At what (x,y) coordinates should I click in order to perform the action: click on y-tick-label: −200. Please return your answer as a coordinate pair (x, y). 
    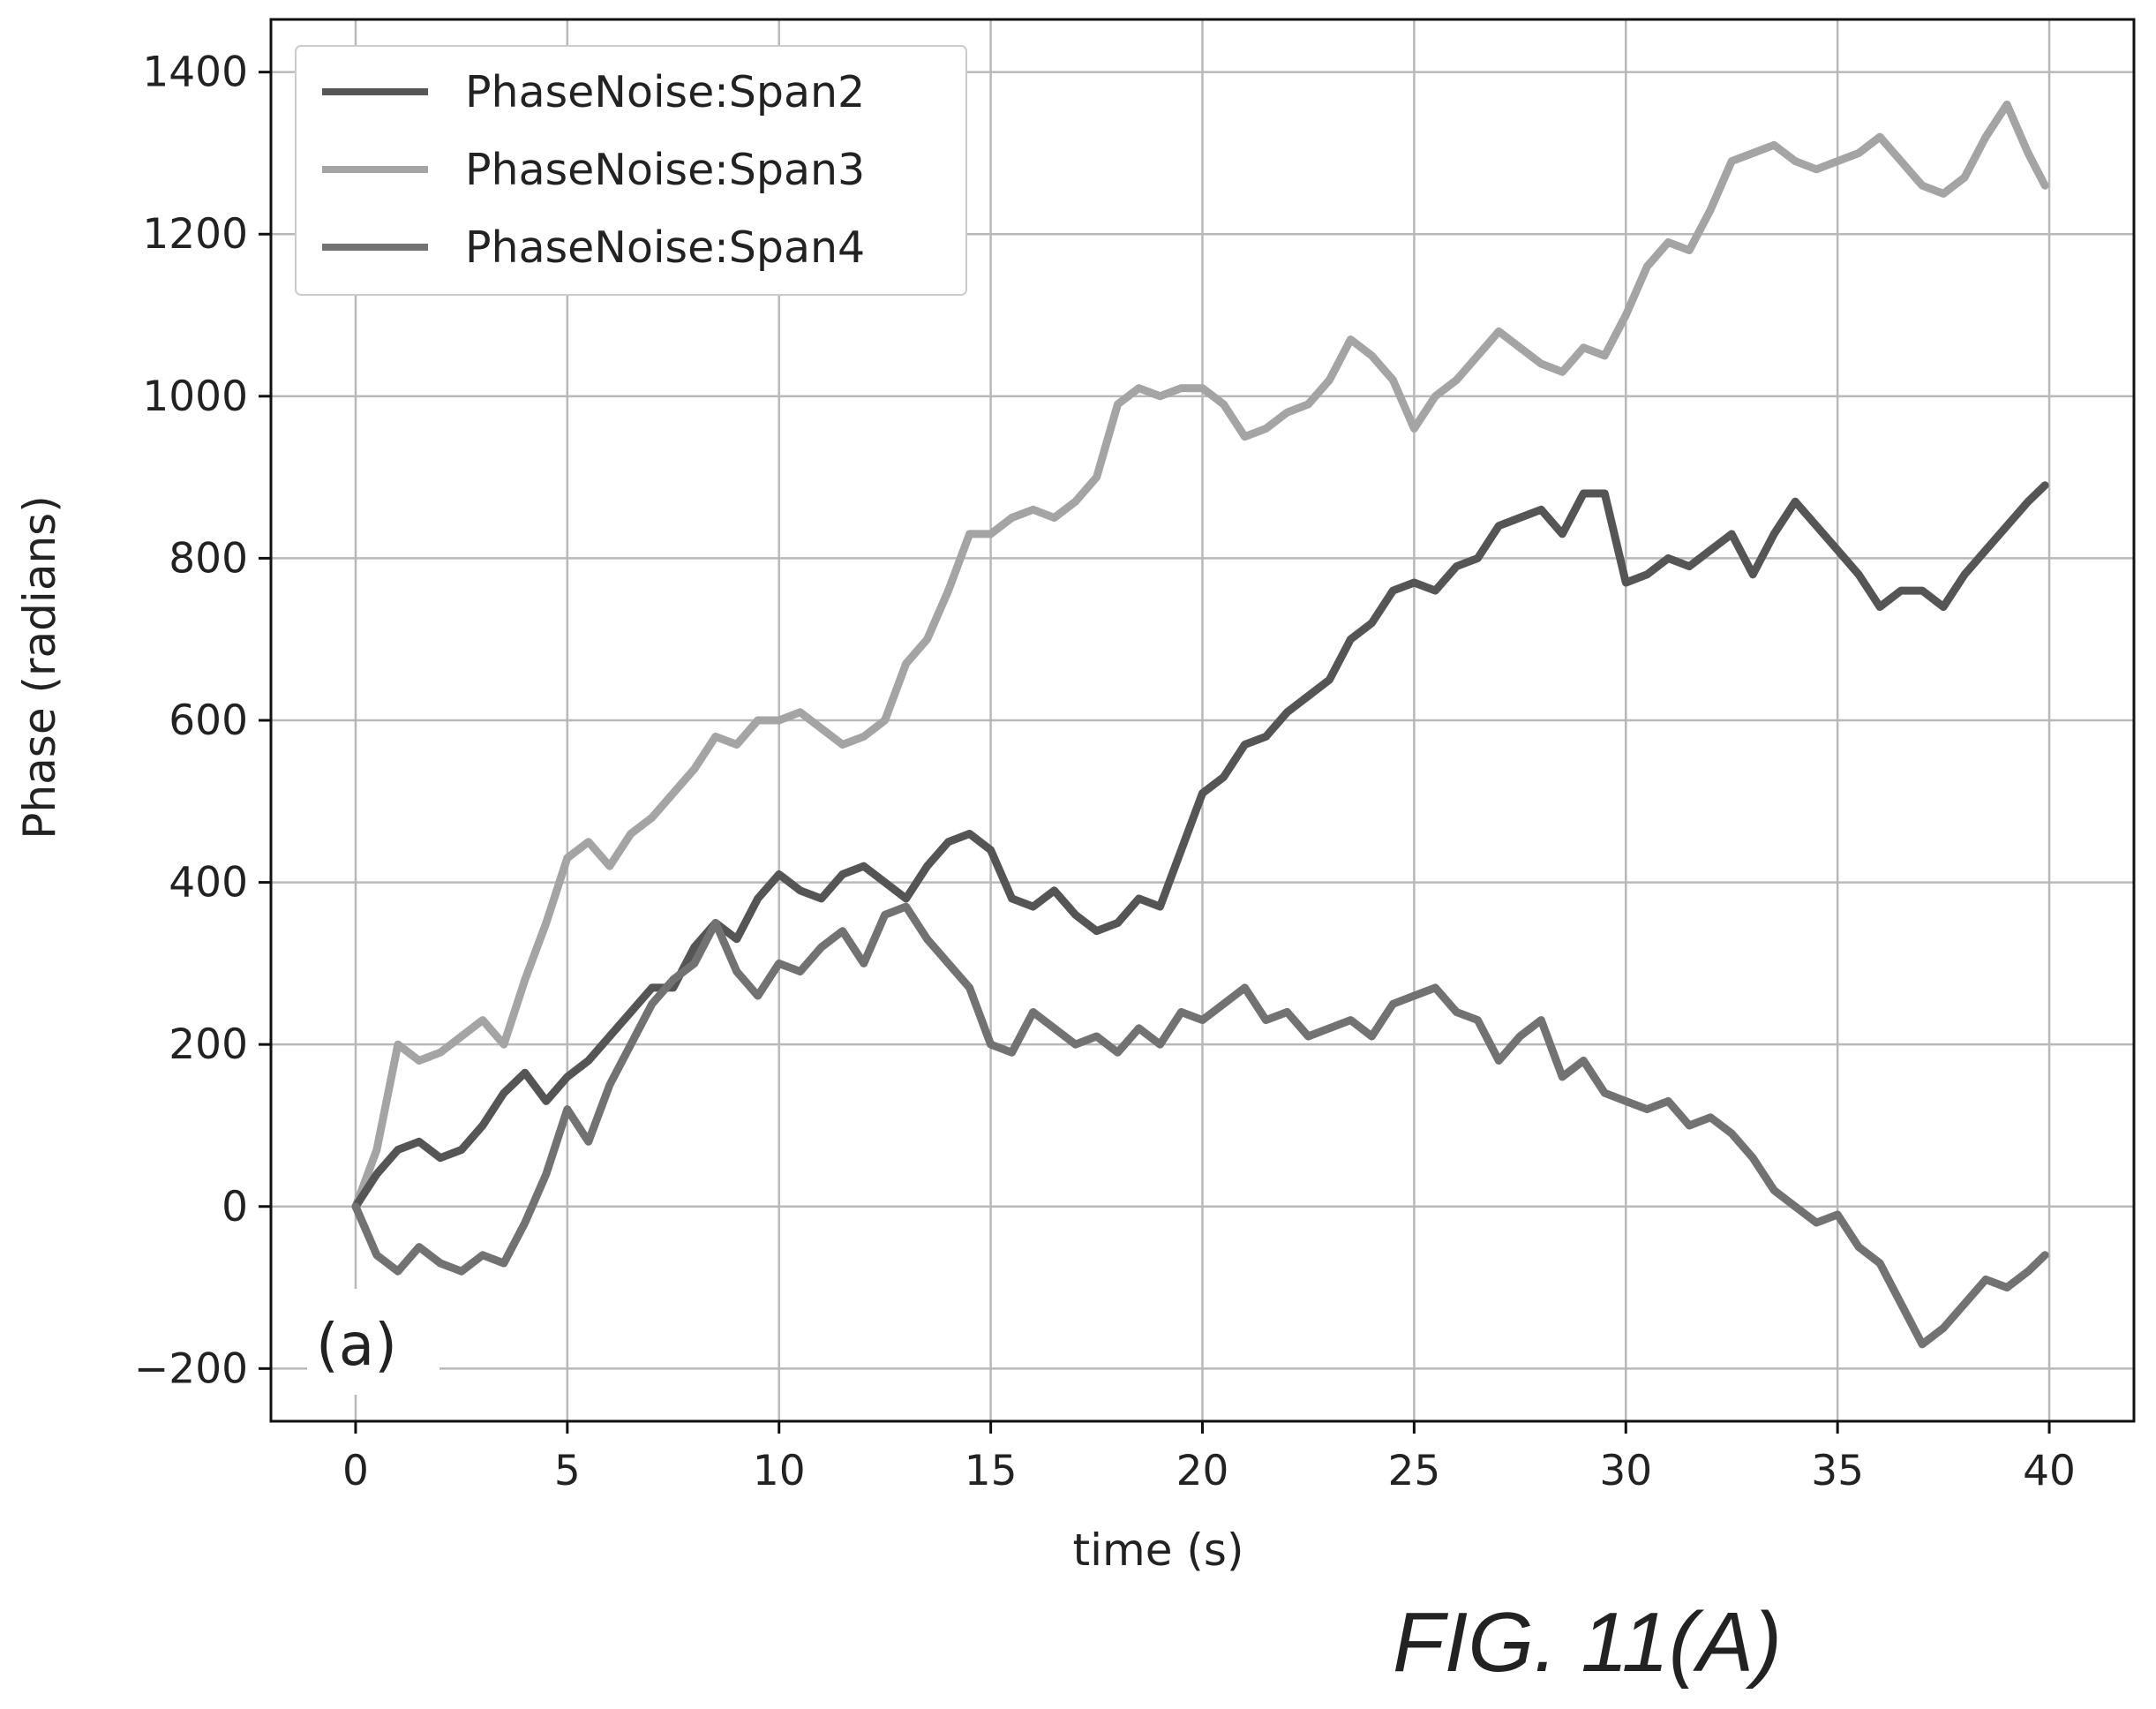
    Looking at the image, I should click on (191, 1368).